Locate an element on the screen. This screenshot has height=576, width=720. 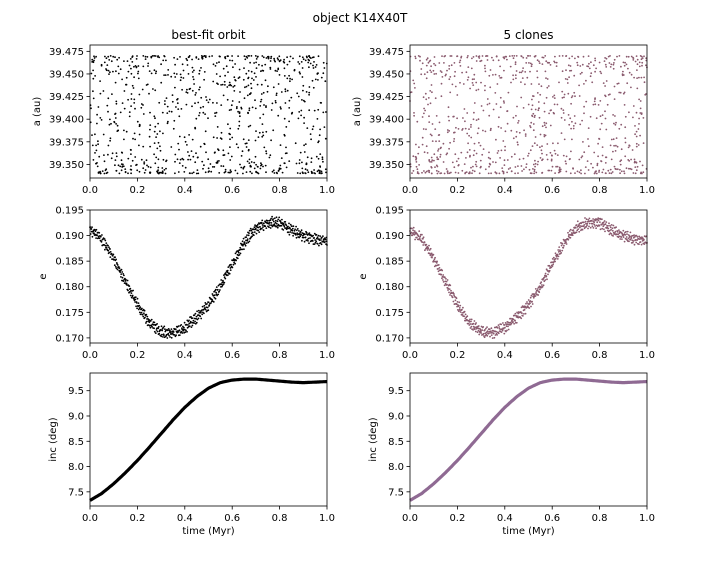
x-tick-label: 0.2 is located at coordinates (457, 355).